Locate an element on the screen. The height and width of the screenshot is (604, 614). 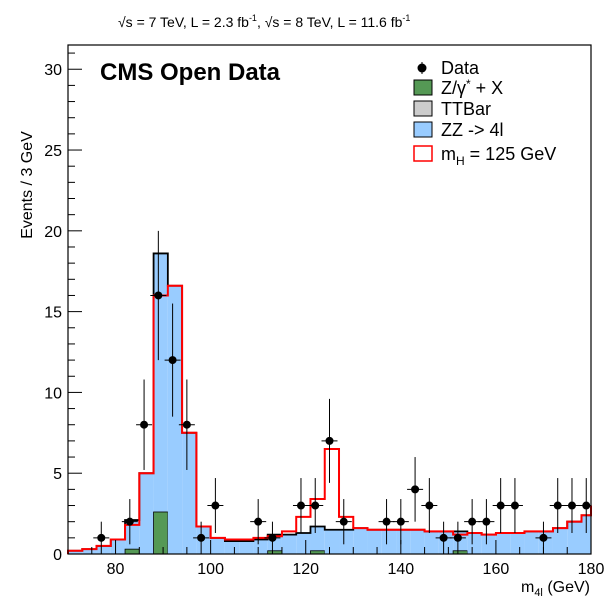
legend-label-higgs: mH = 125 GeV is located at coordinates (498, 156).